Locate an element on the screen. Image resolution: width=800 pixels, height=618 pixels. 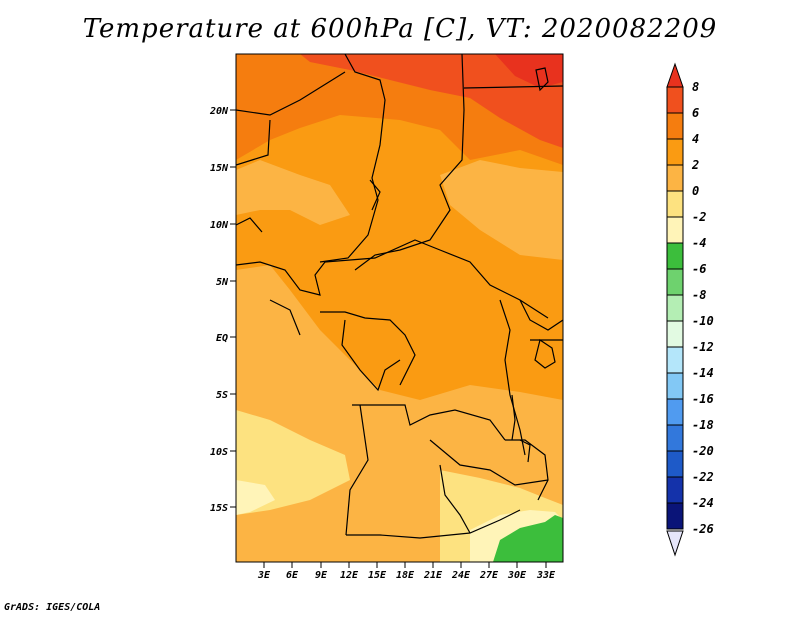
colorbar-label: -6 is located at coordinates (699, 269).